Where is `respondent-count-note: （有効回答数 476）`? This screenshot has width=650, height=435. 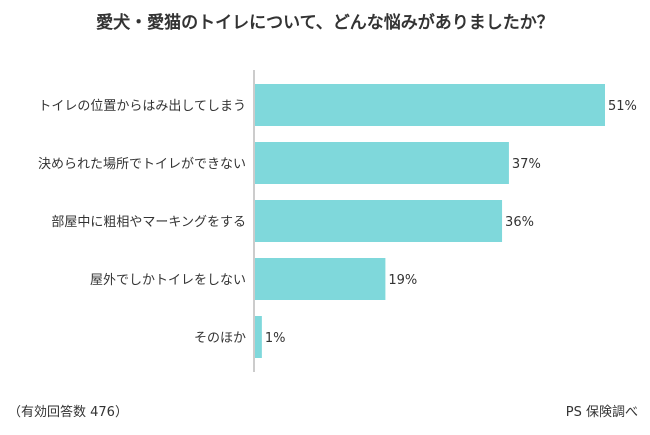 respondent-count-note: （有効回答数 476） is located at coordinates (68, 412).